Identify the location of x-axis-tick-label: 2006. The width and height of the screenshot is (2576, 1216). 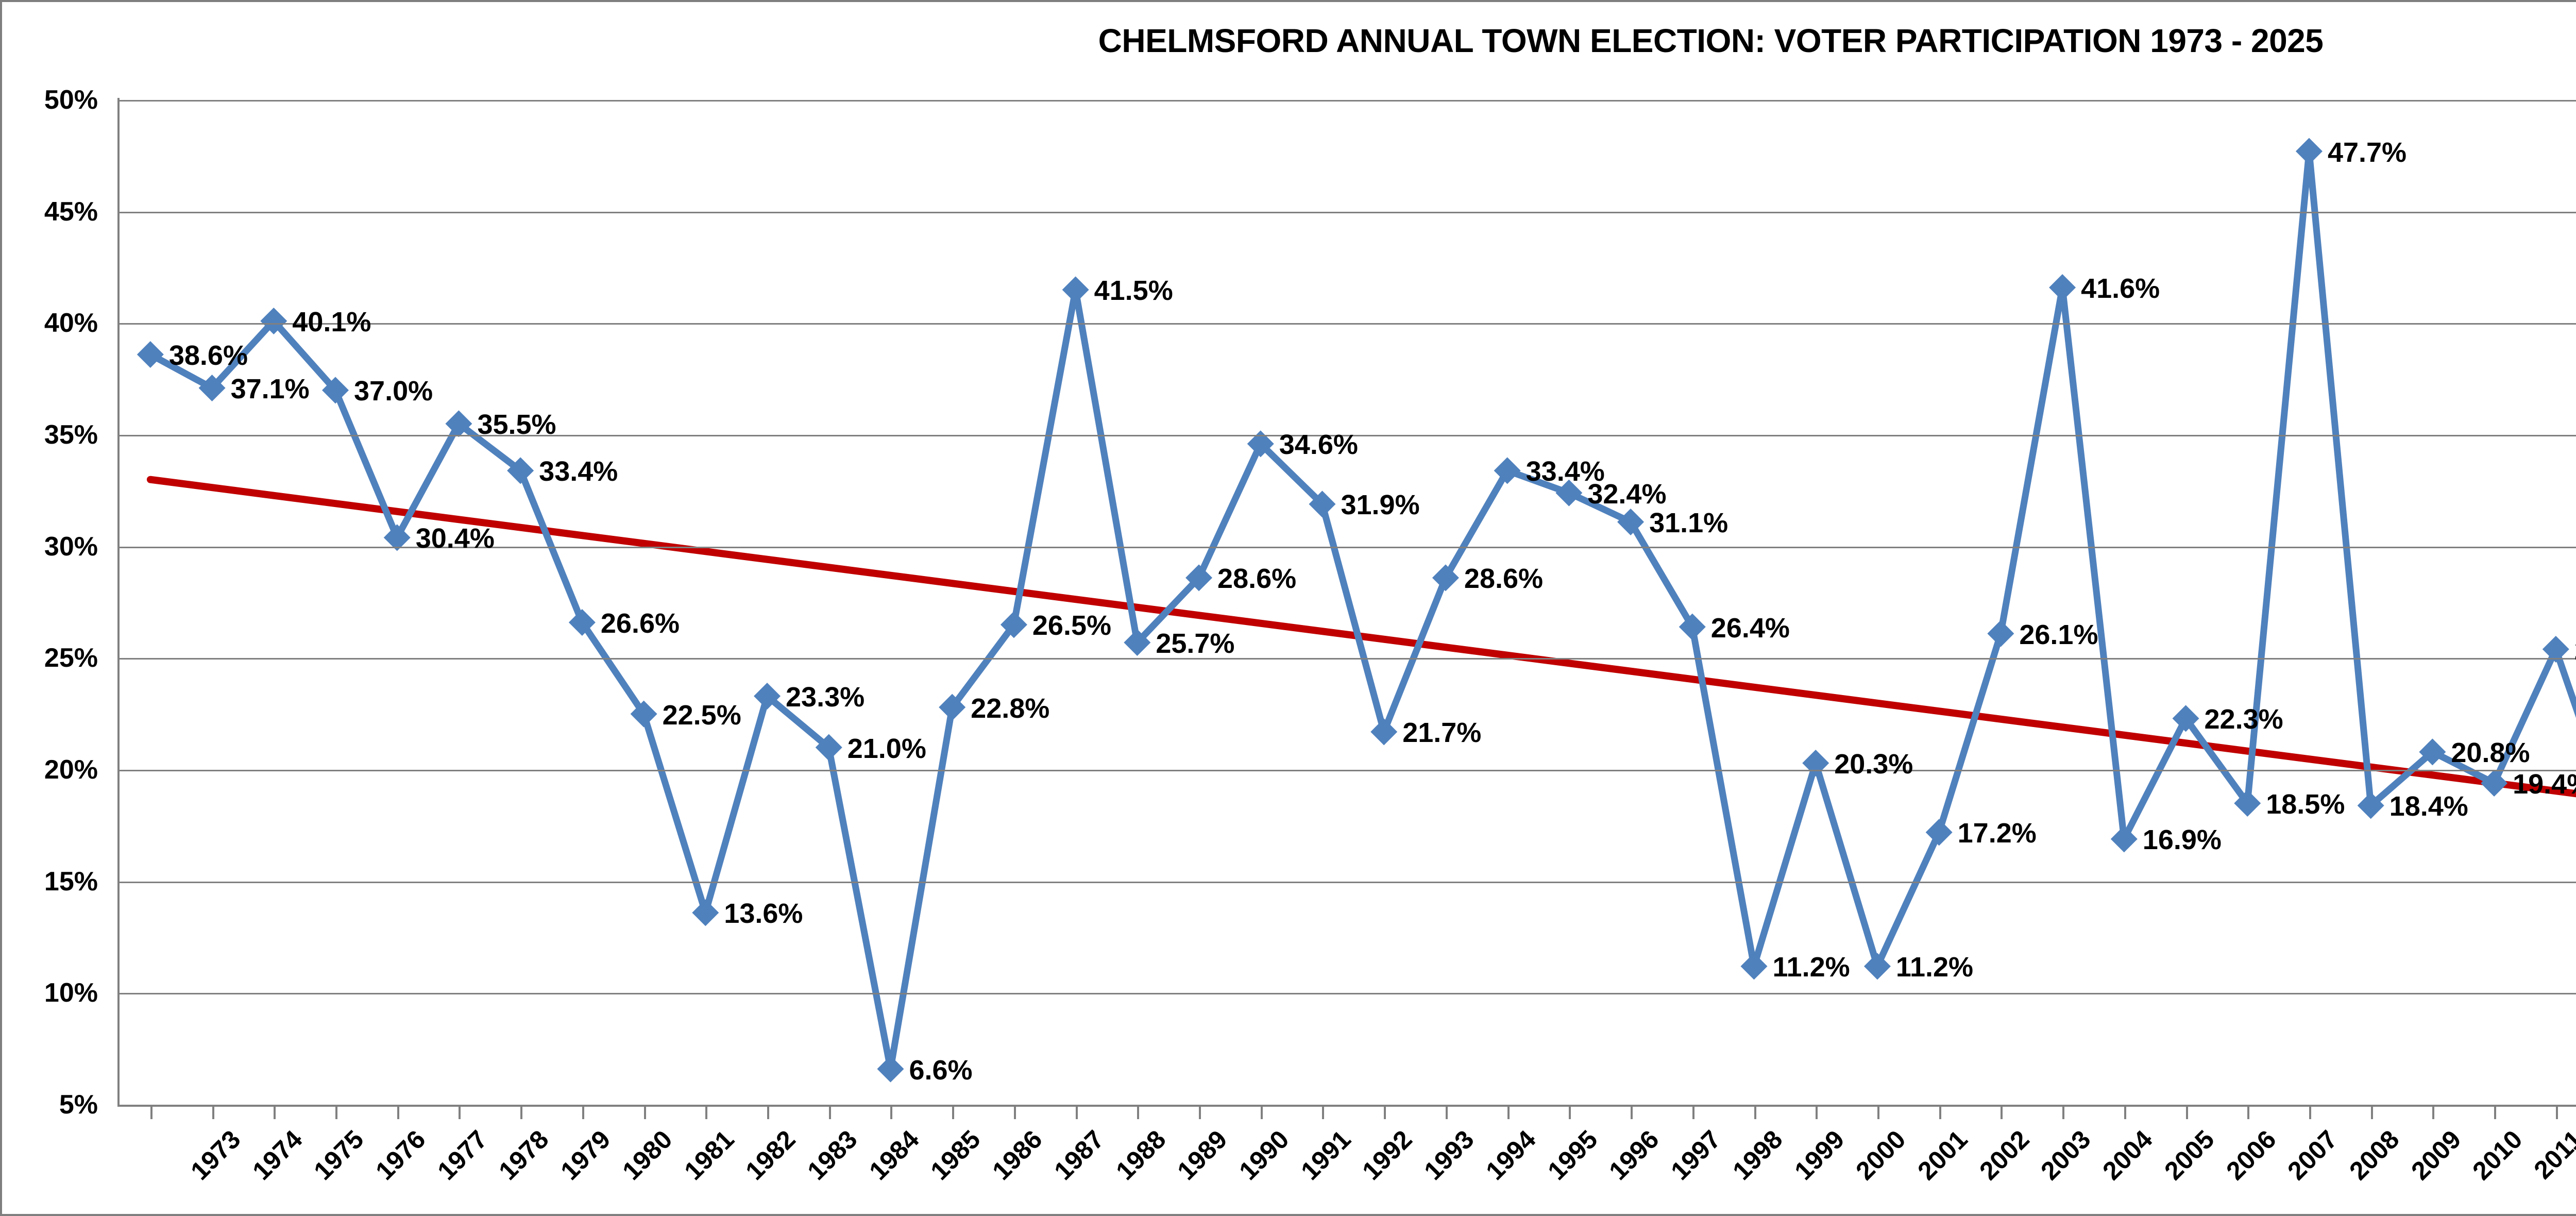
(2251, 1155).